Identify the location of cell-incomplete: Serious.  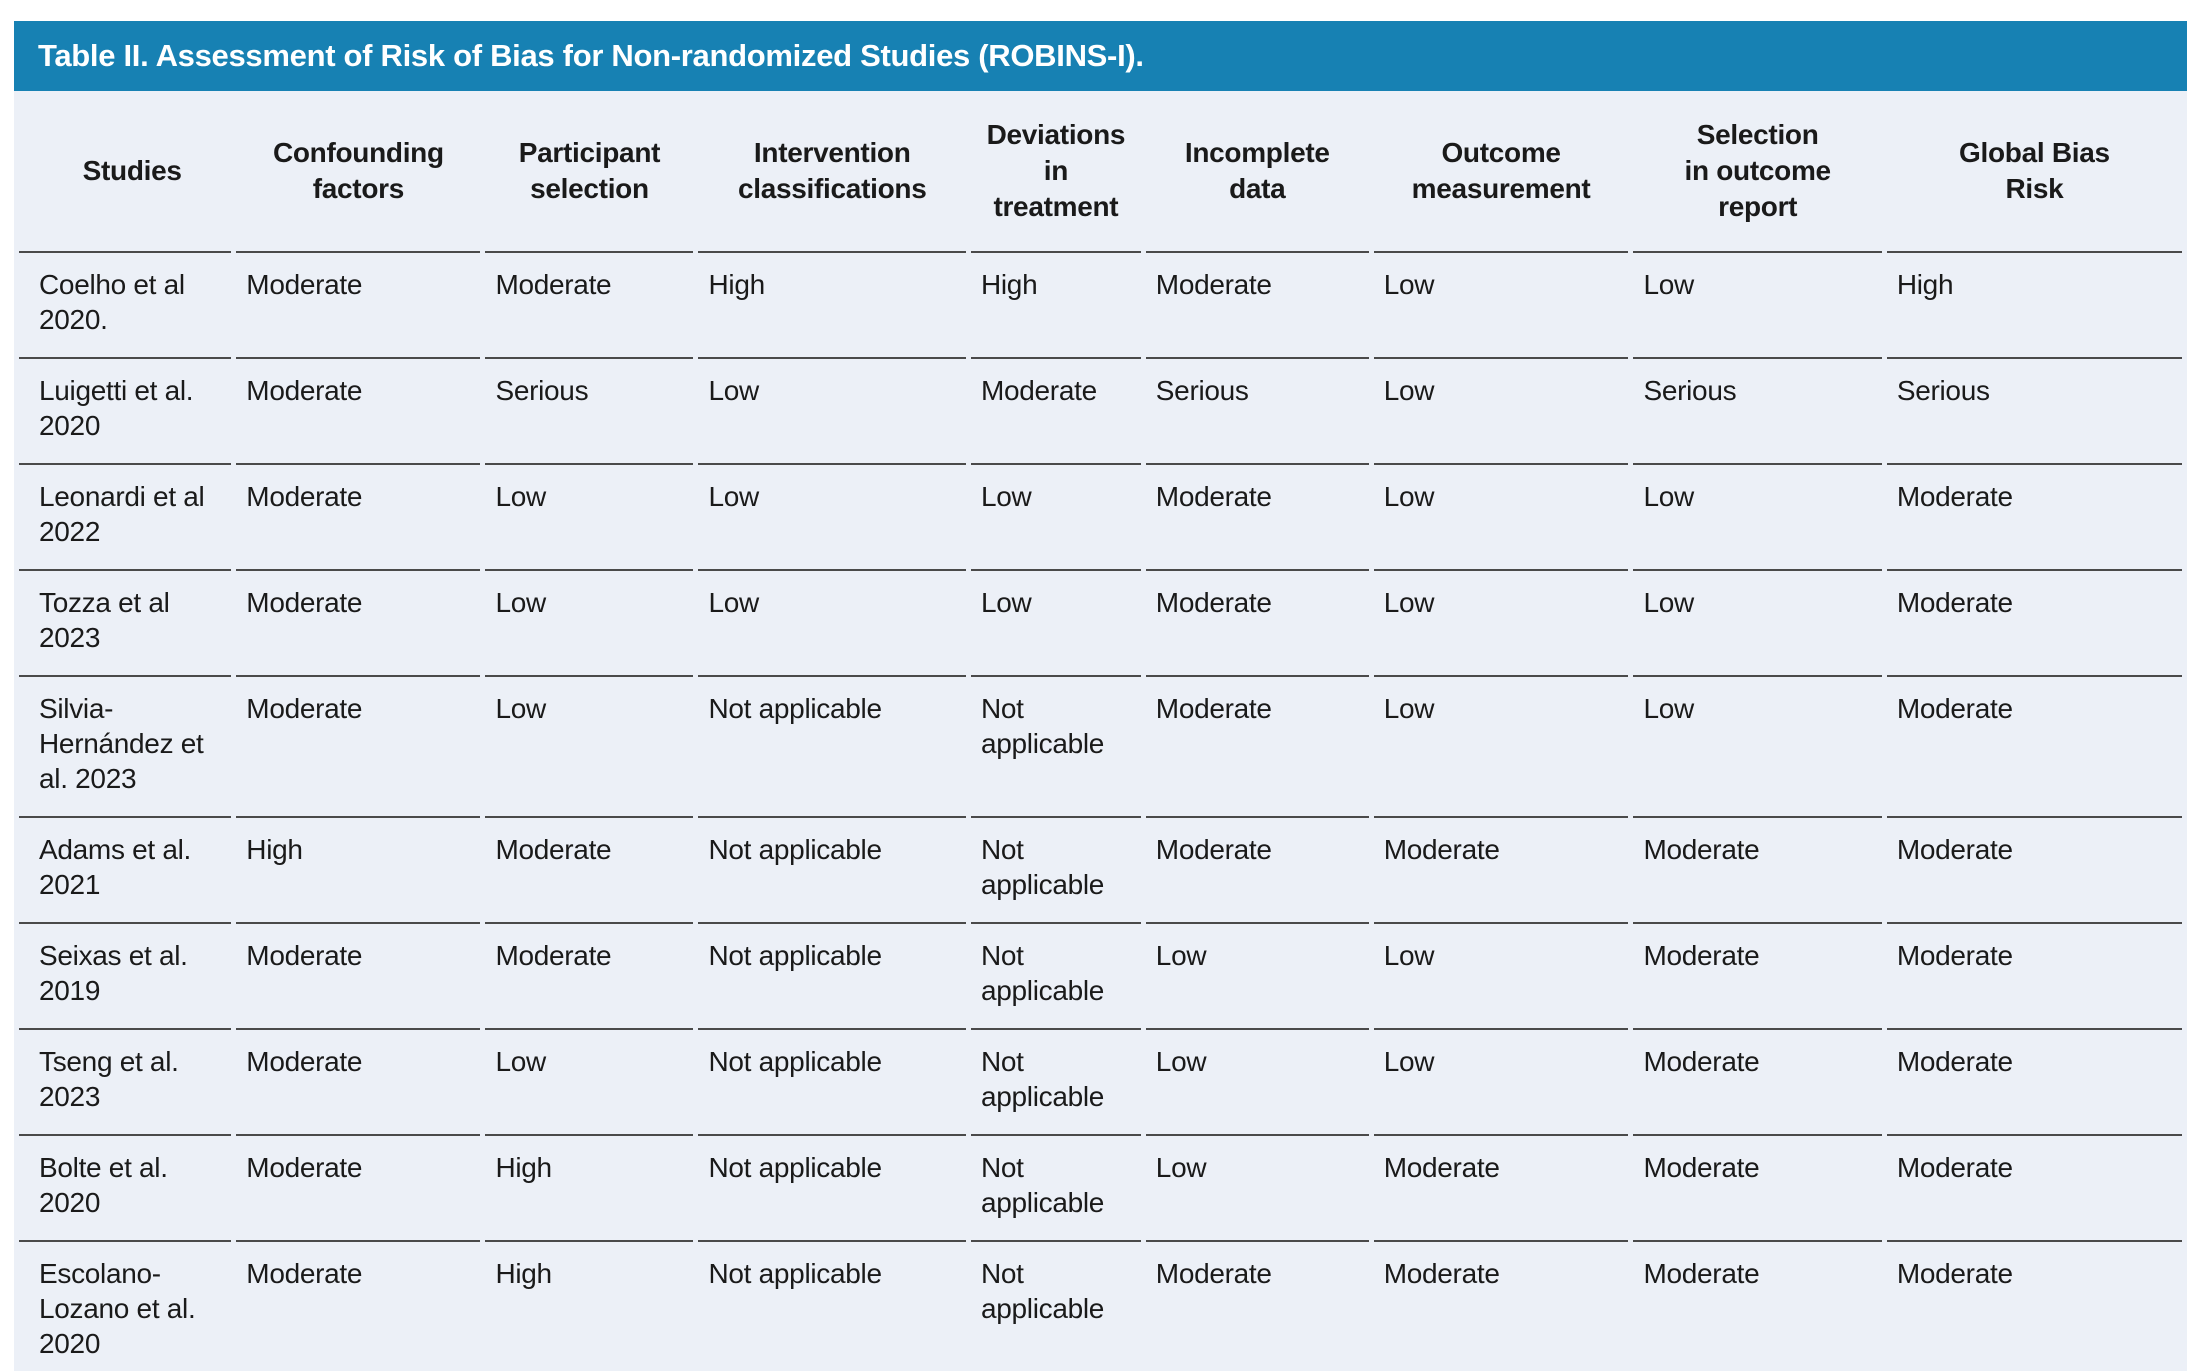
(1257, 412).